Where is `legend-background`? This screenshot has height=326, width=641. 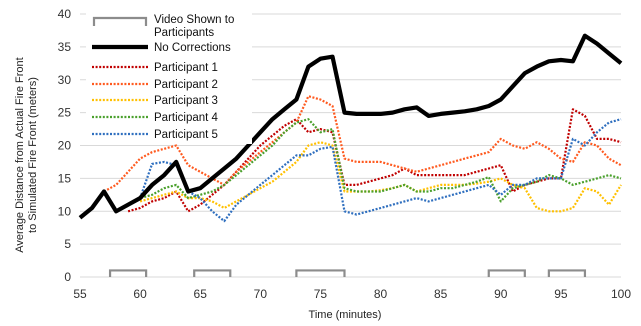 legend-background is located at coordinates (169, 77).